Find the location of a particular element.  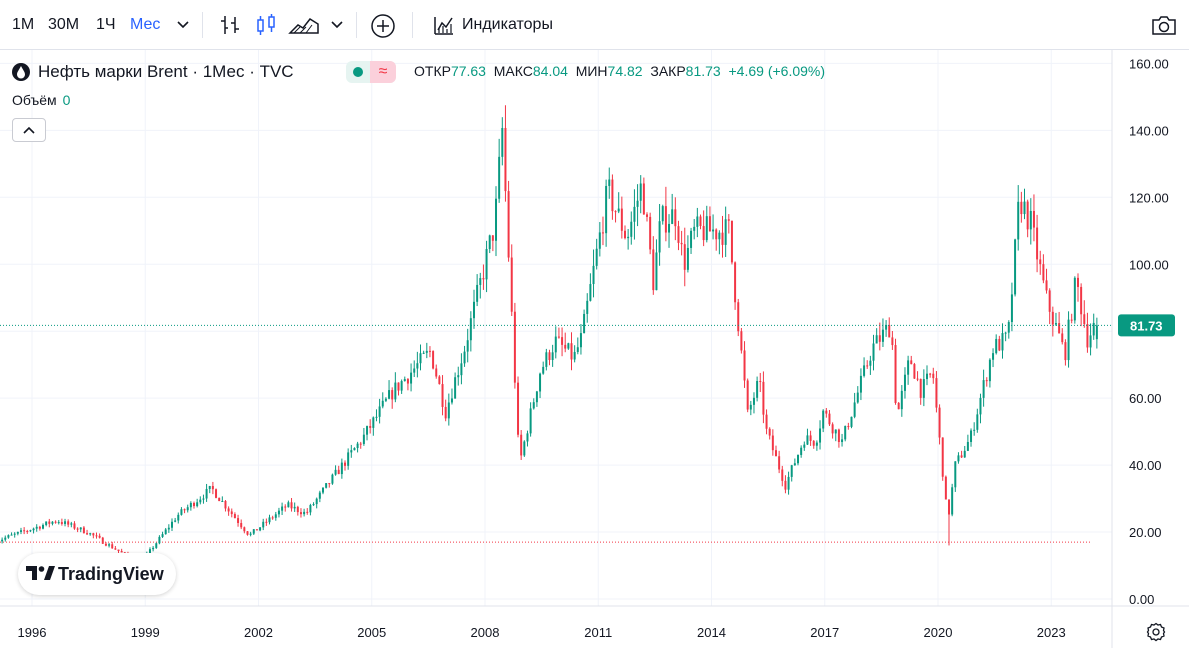

interval-1h-button: 1Ч is located at coordinates (106, 24).